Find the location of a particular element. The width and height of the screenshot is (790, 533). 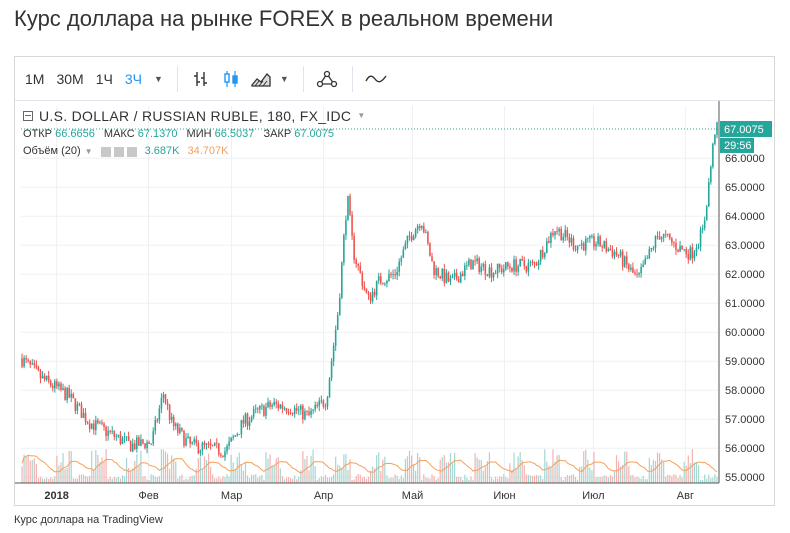

countdown-tag-text: 29:56 is located at coordinates (738, 146).